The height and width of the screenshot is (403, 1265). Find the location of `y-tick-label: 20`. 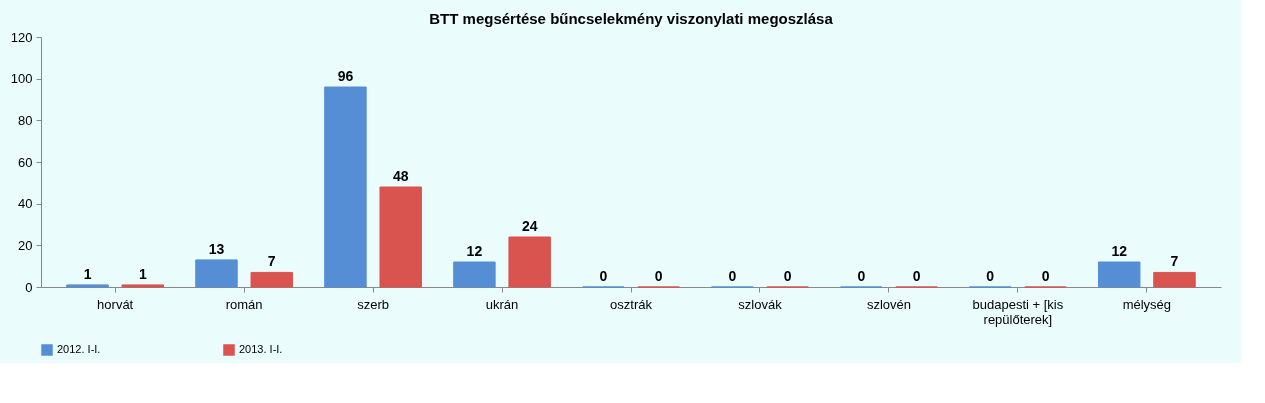

y-tick-label: 20 is located at coordinates (25, 245).